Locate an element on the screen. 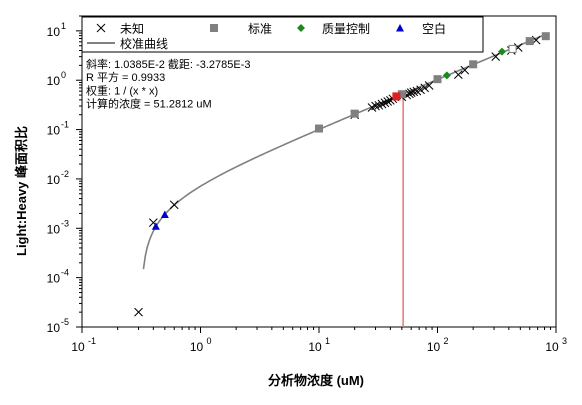  x-axis-label: 分析物浓度 (uM) is located at coordinates (316, 380).